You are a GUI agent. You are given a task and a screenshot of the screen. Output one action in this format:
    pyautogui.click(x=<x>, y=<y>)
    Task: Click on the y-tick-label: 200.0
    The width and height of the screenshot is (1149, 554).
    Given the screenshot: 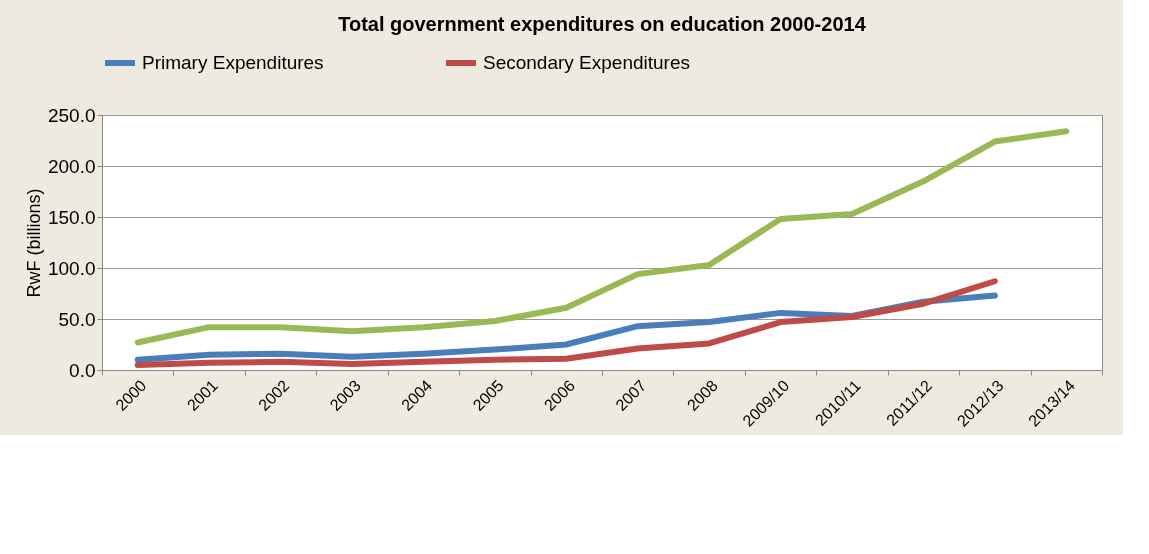 What is the action you would take?
    pyautogui.click(x=71, y=166)
    